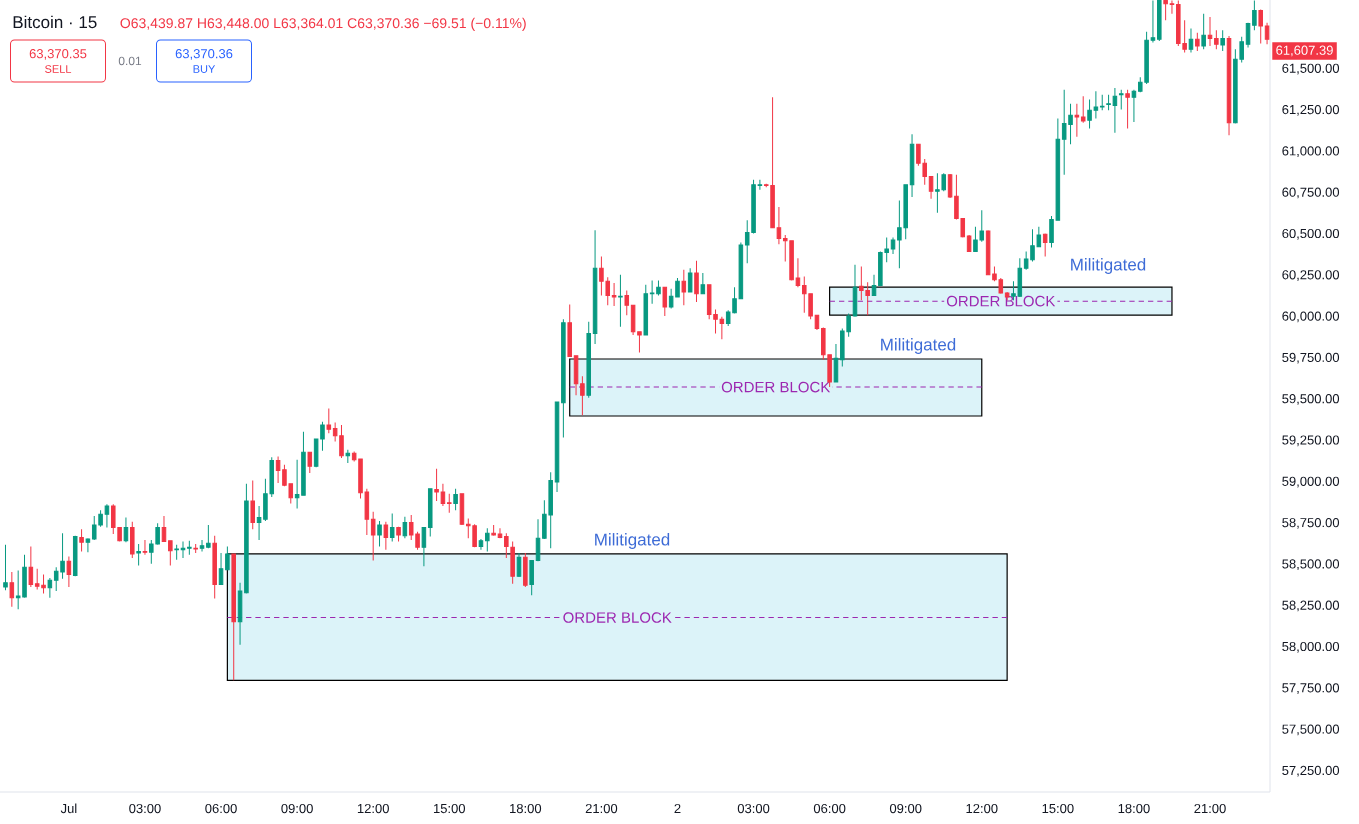 The width and height of the screenshot is (1359, 824). What do you see at coordinates (204, 54) in the screenshot?
I see `annotation: 63,370.36` at bounding box center [204, 54].